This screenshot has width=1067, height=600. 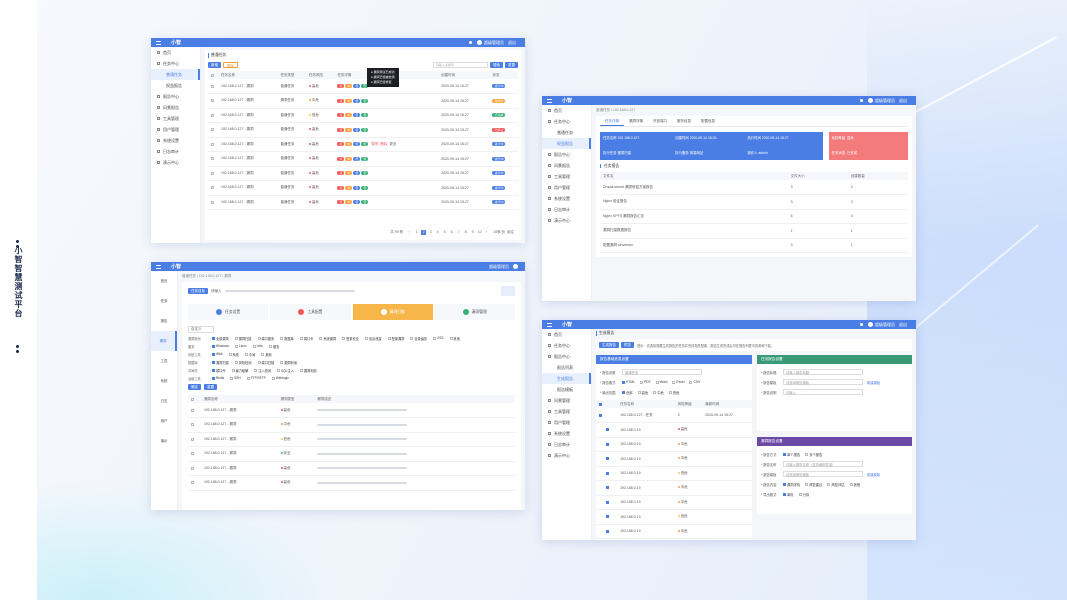 I want to click on option-checkbox: 漏洞利用, so click(x=288, y=362).